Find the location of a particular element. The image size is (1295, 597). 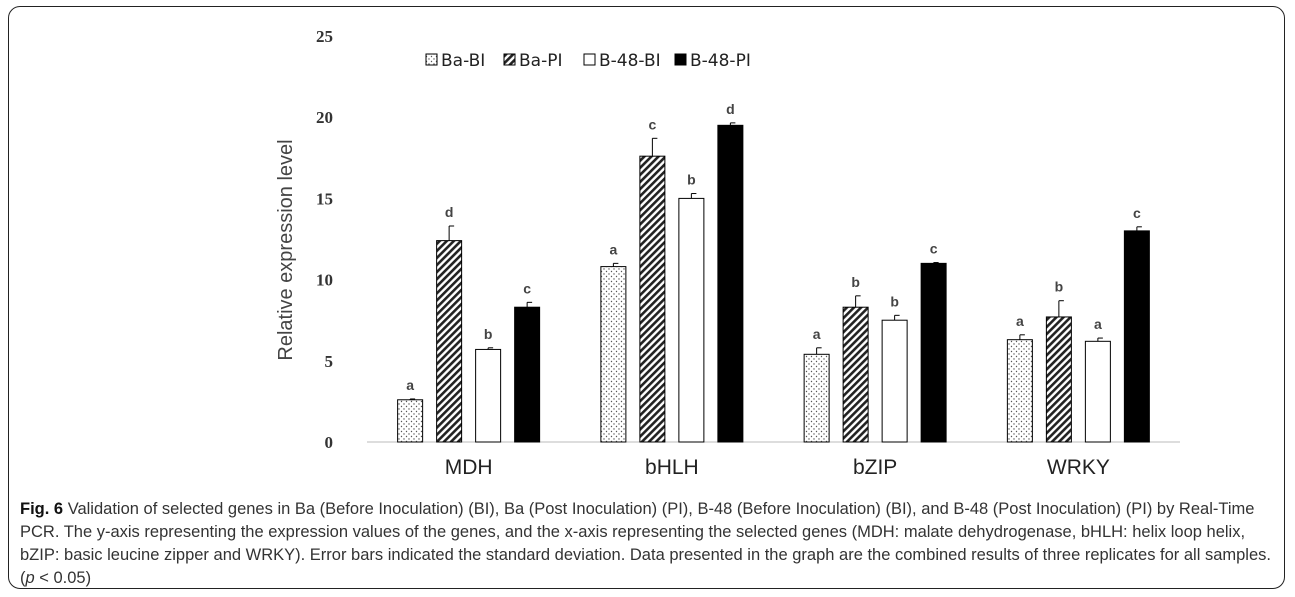

caption-p-symbol: p is located at coordinates (30, 578).